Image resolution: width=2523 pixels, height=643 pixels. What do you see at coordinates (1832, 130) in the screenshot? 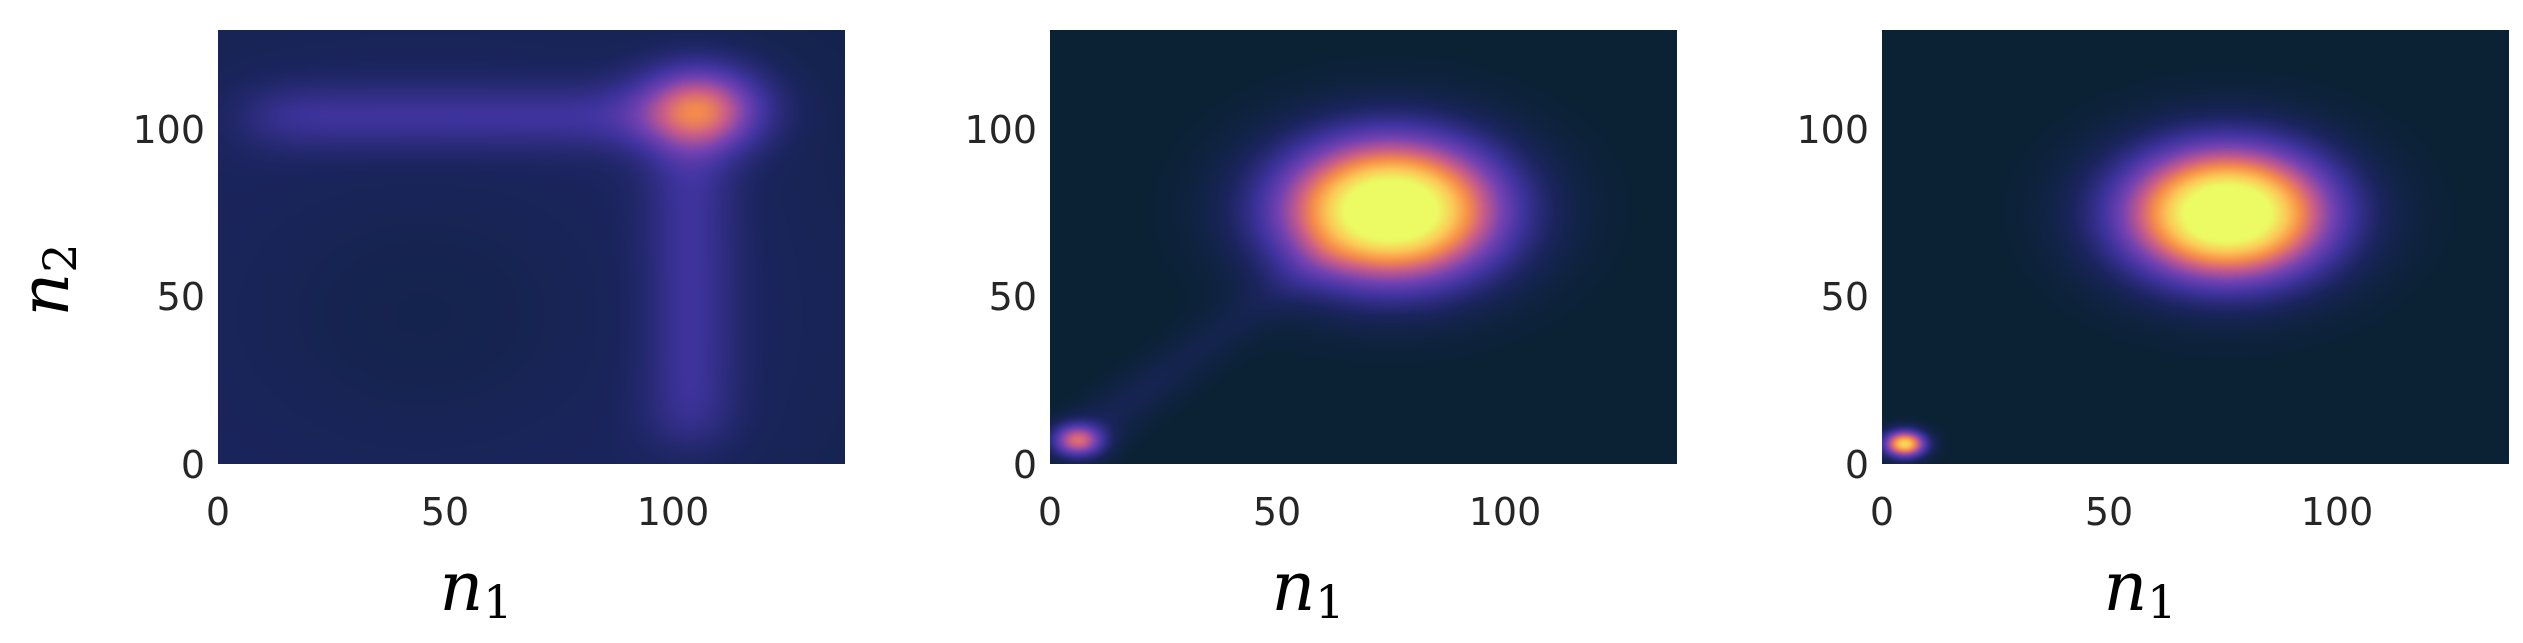
I see `ytick-right-100: 100` at bounding box center [1832, 130].